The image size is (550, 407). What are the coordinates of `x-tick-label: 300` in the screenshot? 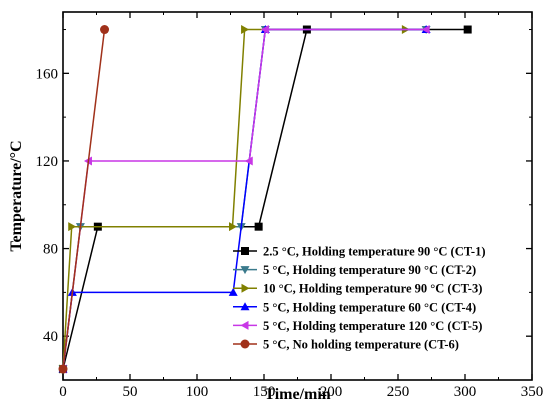 It's located at (465, 392).